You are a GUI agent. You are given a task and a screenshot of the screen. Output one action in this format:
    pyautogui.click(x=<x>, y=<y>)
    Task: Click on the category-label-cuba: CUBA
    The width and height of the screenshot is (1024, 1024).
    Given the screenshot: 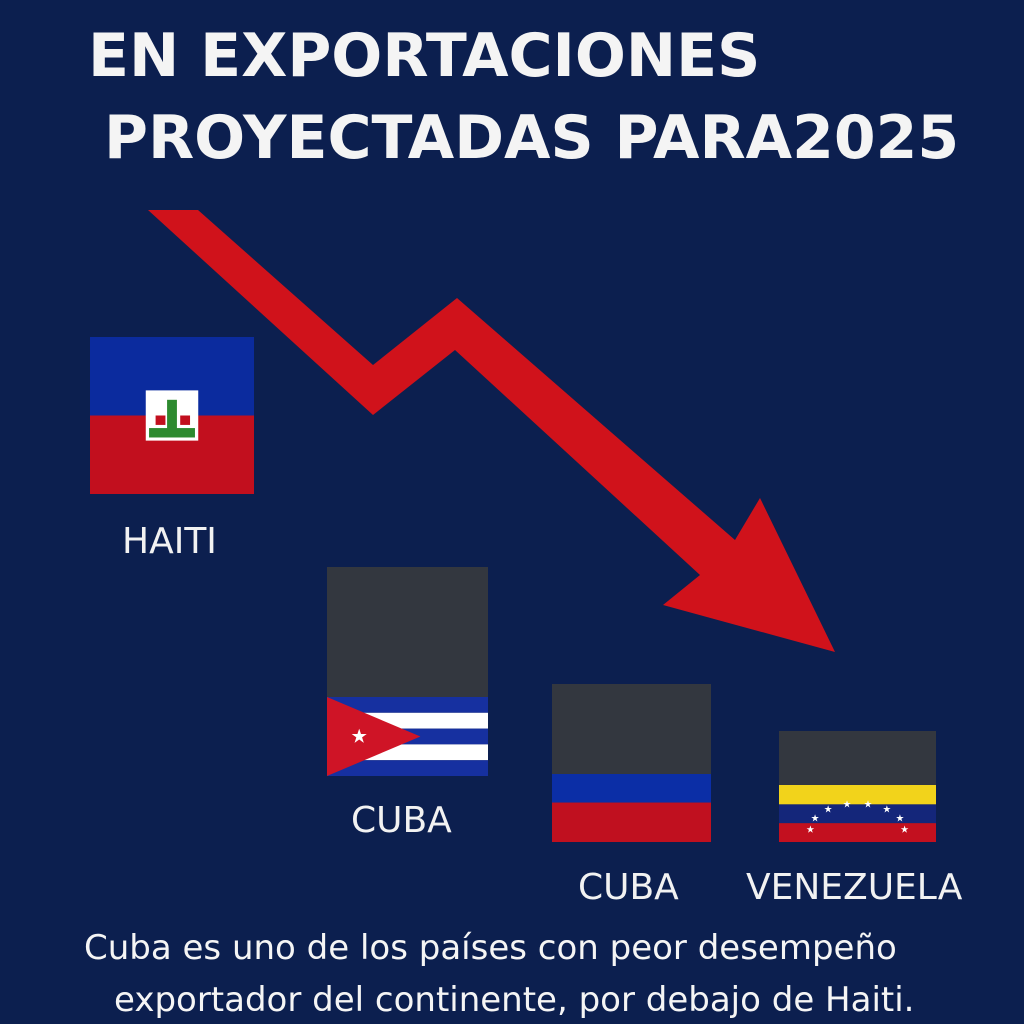 What is the action you would take?
    pyautogui.click(x=401, y=820)
    